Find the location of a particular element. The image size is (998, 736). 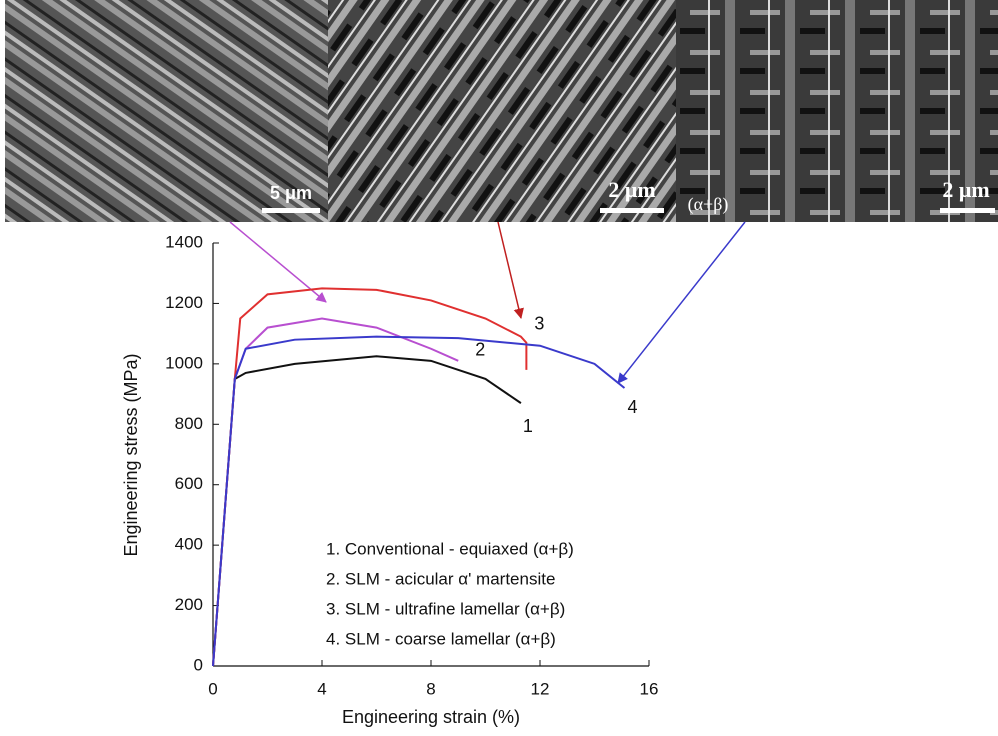

y-tick-label: 800 is located at coordinates (189, 423).